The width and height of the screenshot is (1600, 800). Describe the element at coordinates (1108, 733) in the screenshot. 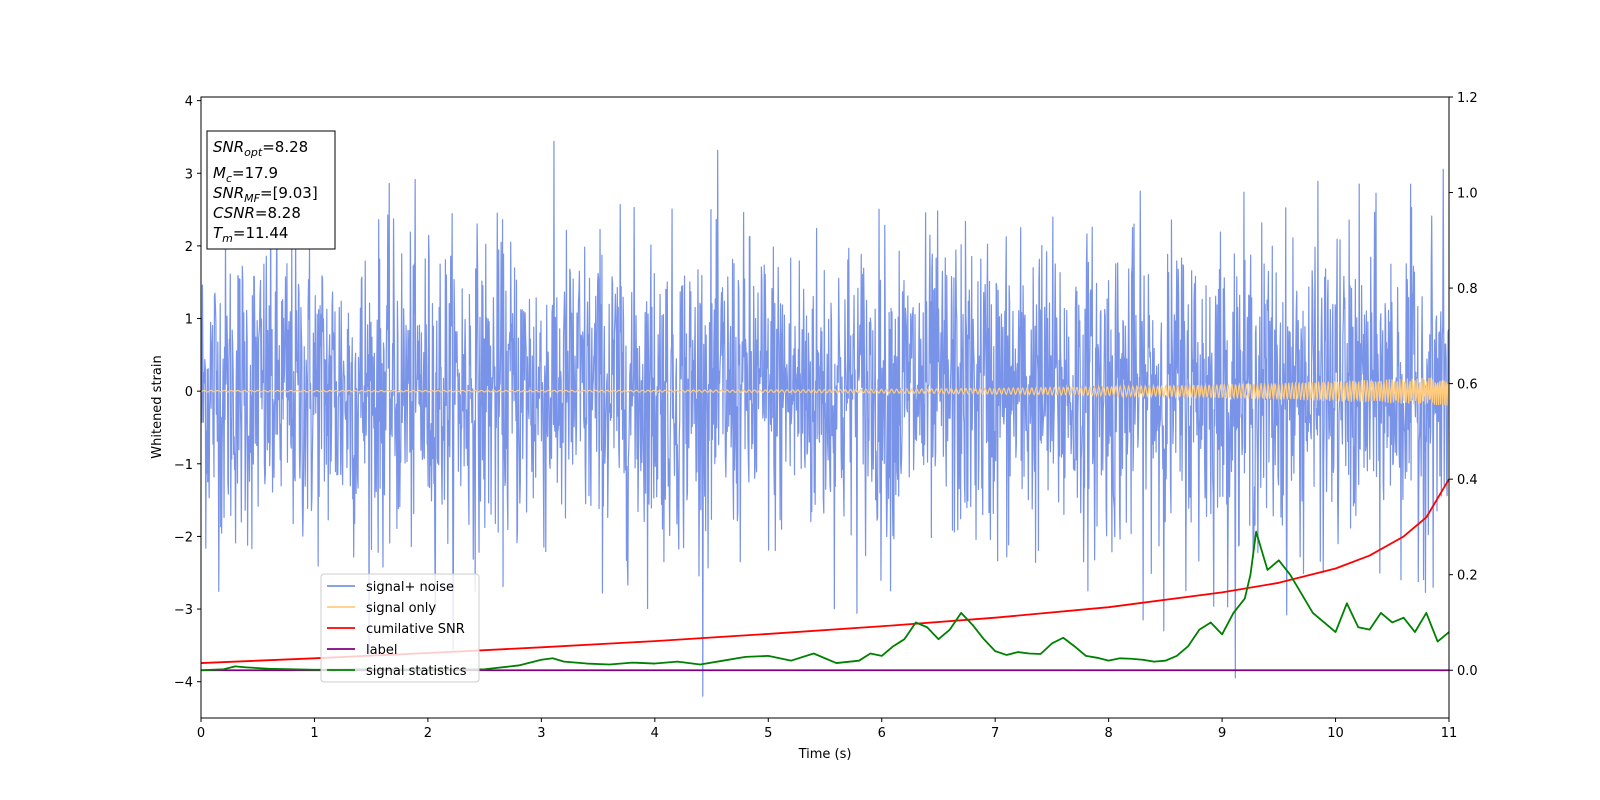

I see `x-tick-label: 8` at that location.